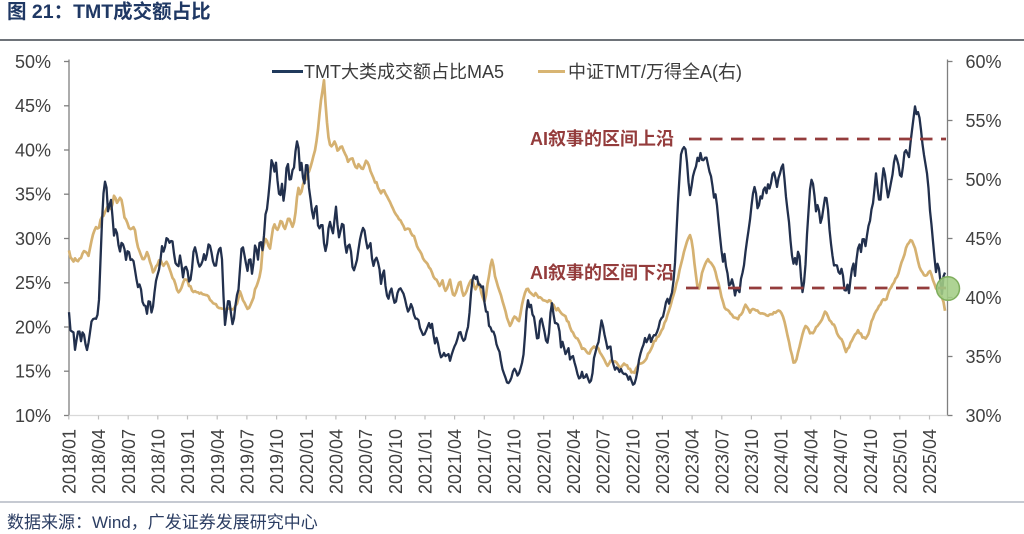 The height and width of the screenshot is (534, 1024). I want to click on svg-text: 15%, so click(33, 372).